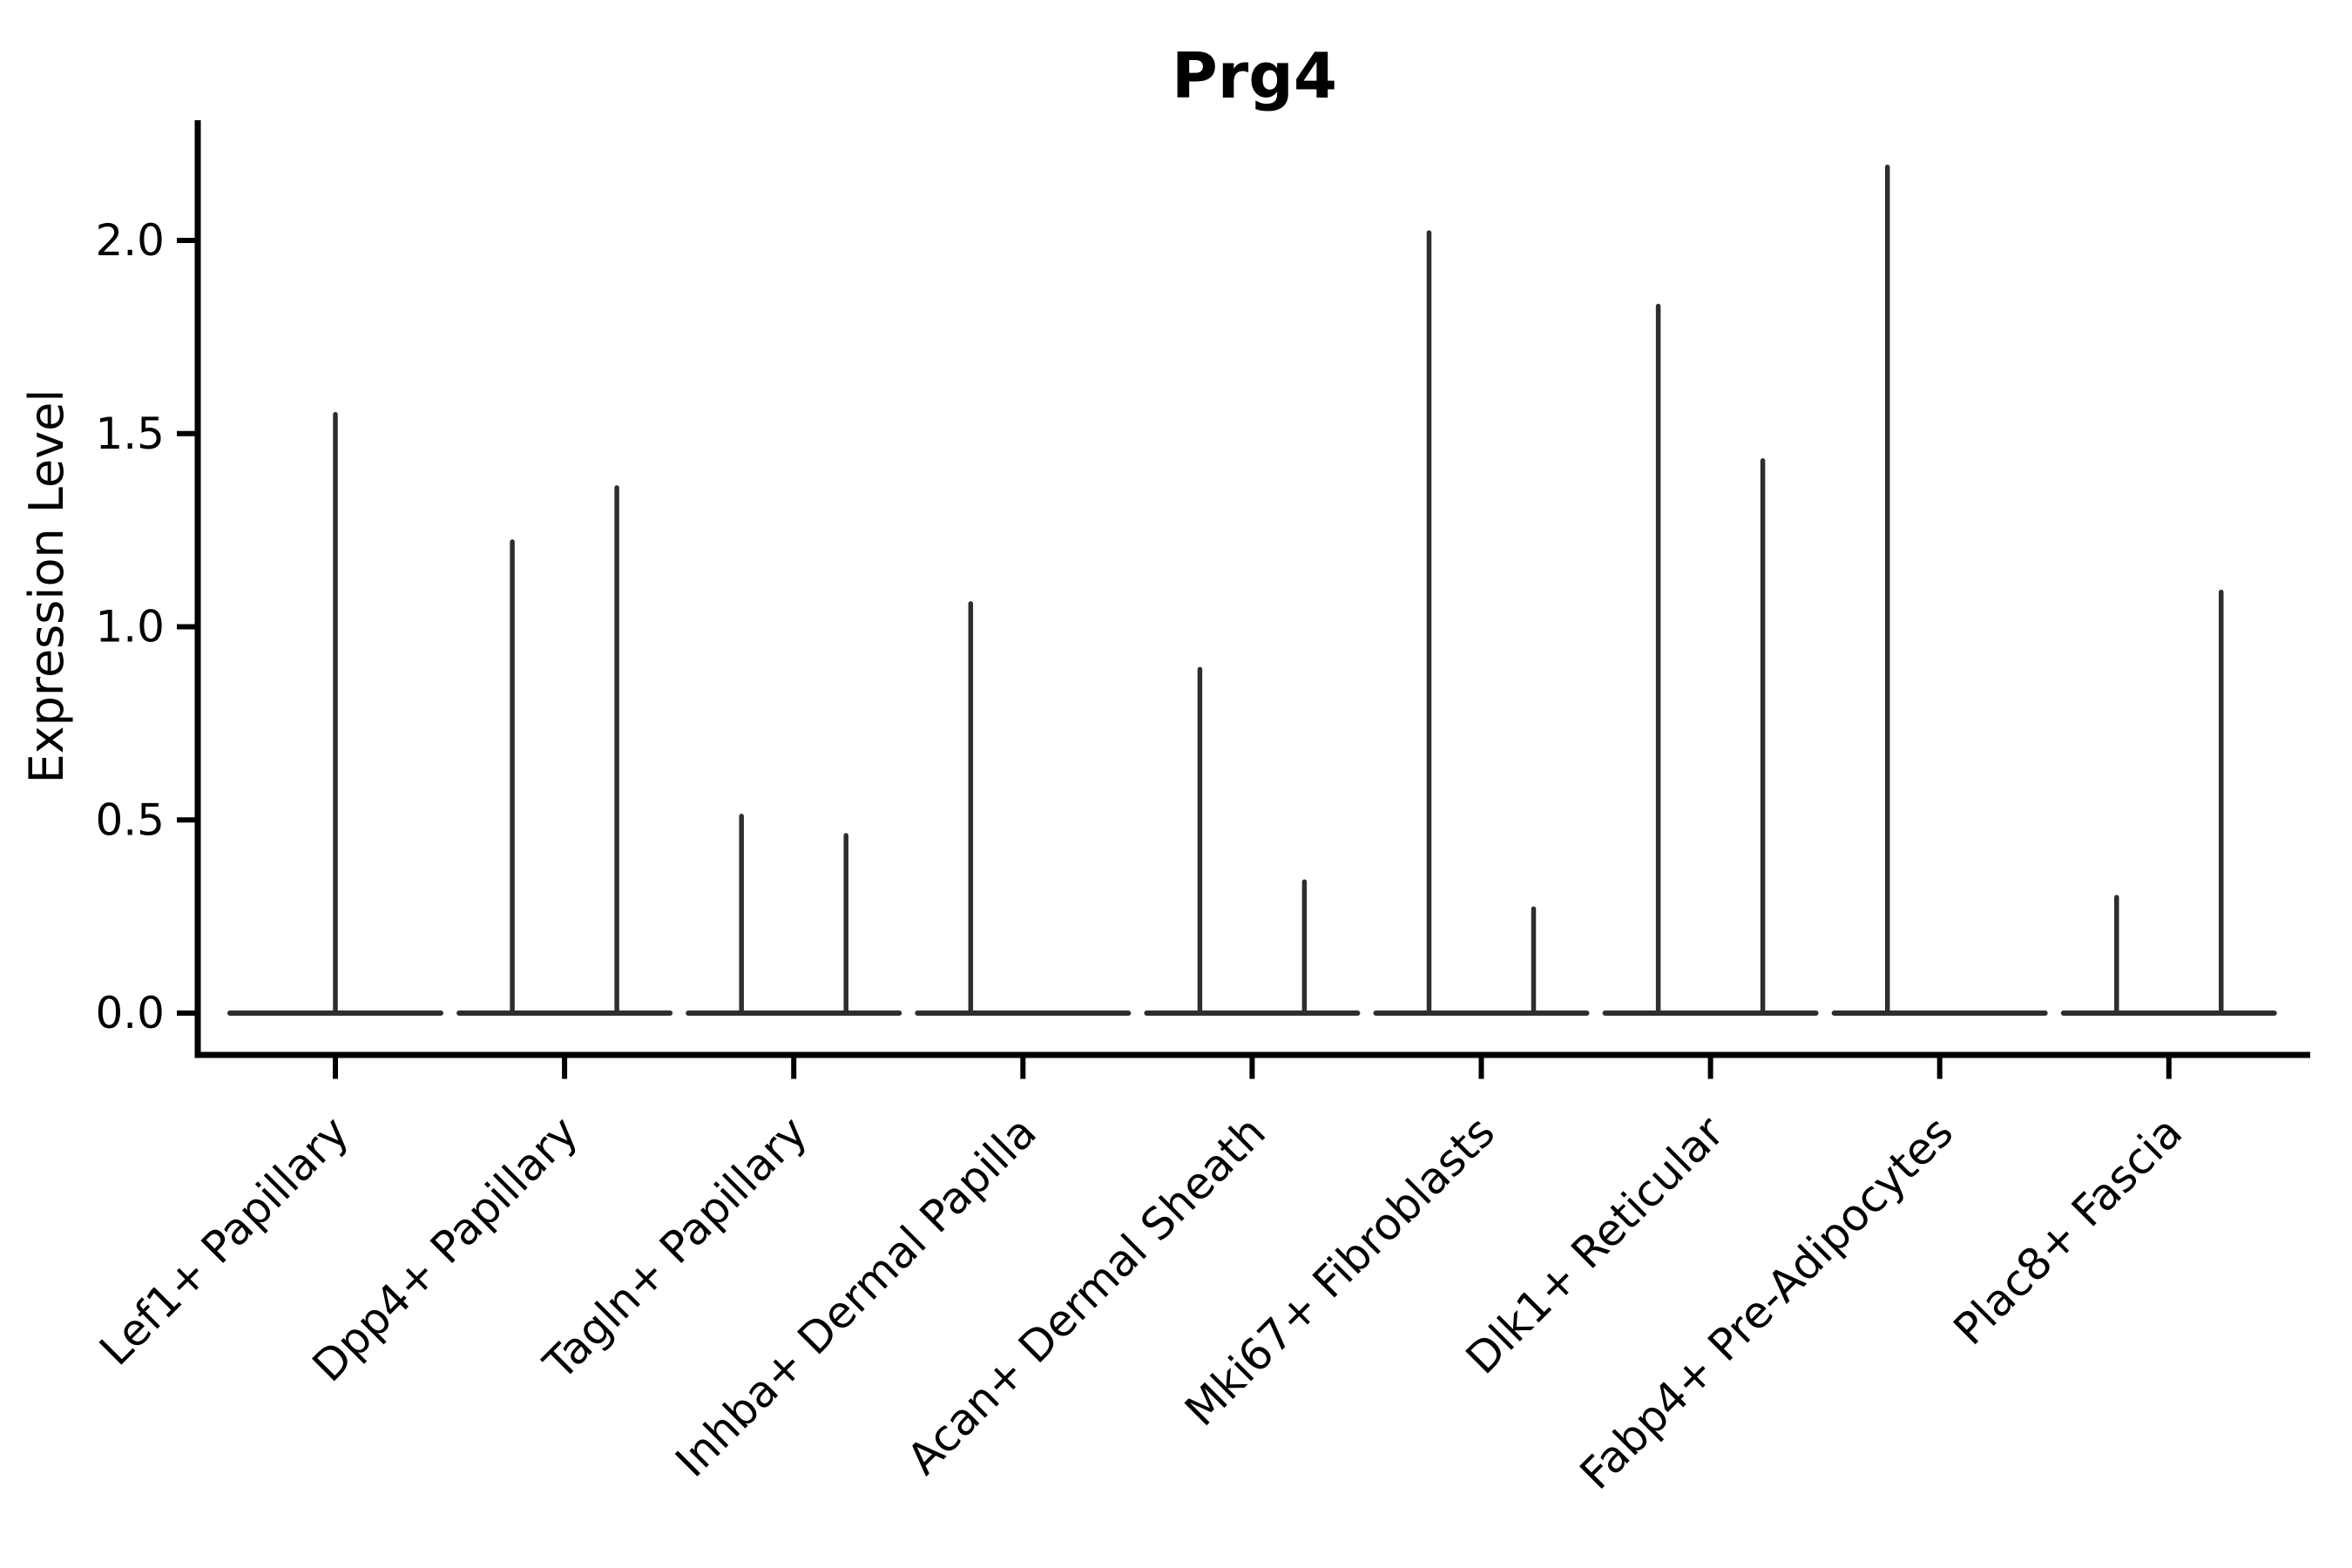 The height and width of the screenshot is (1568, 2352). I want to click on y-tick-label: 1.0, so click(130, 627).